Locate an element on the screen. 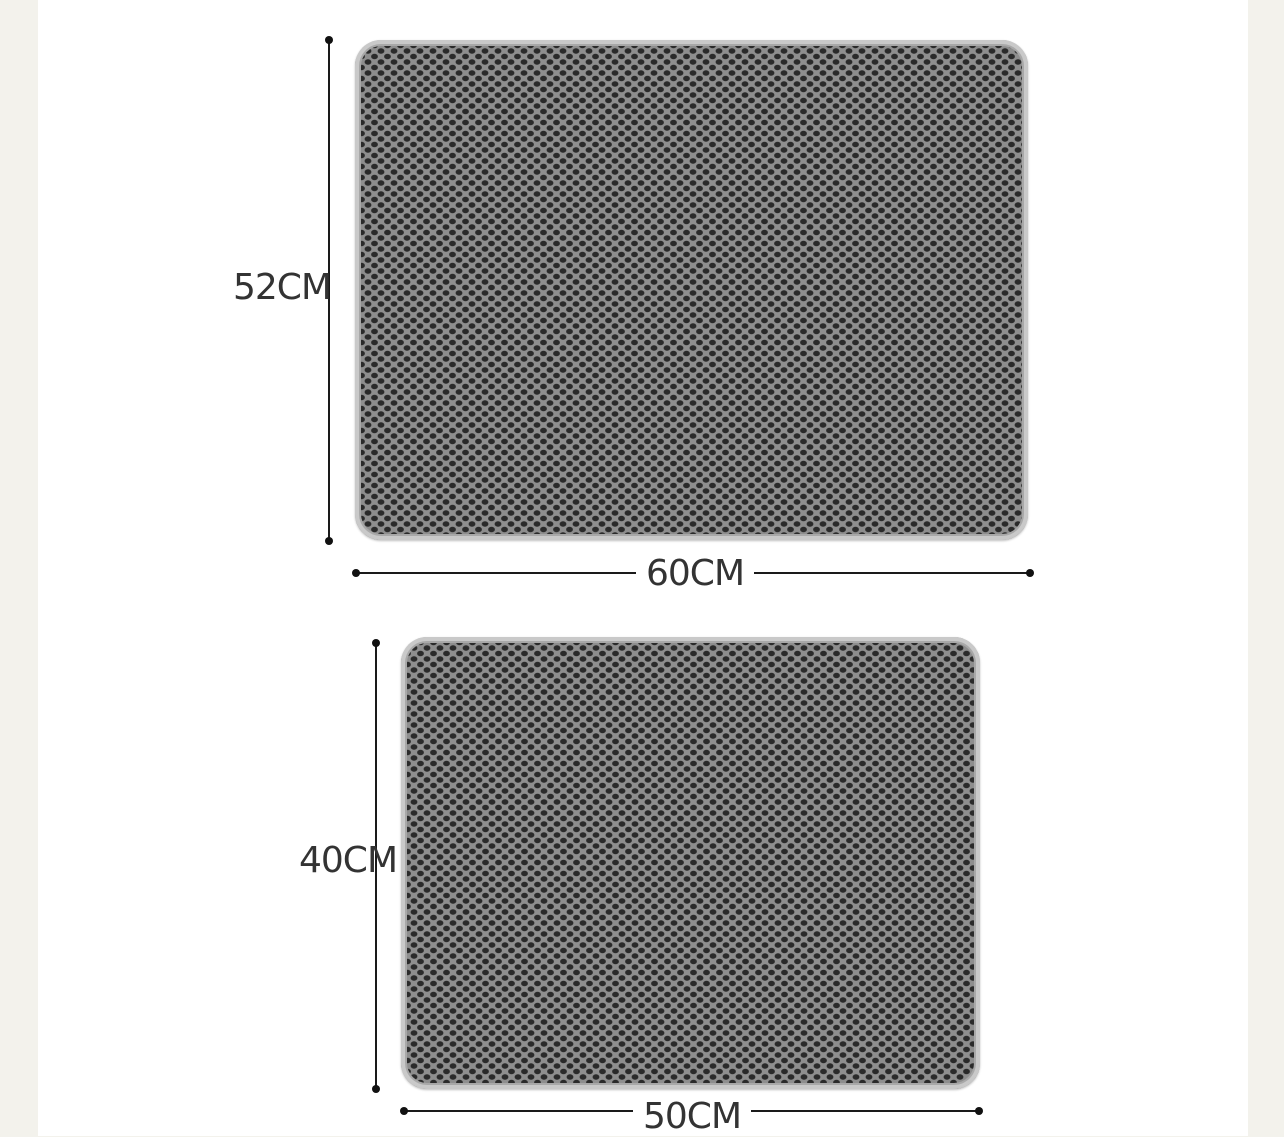 The image size is (1284, 1137). large-mat-height-label: 52CM is located at coordinates (282, 287).